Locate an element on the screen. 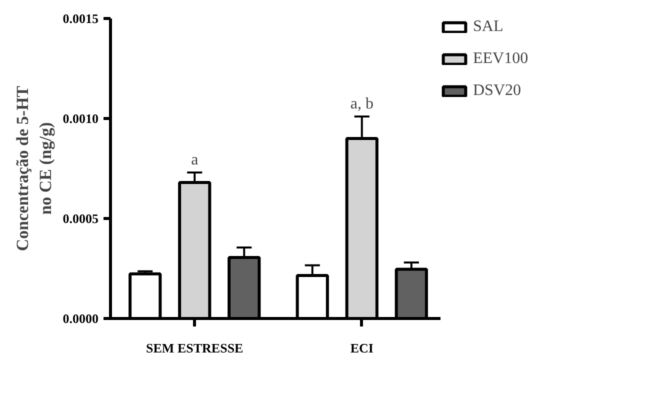  y-tick-label: 0.0000 is located at coordinates (80, 318).